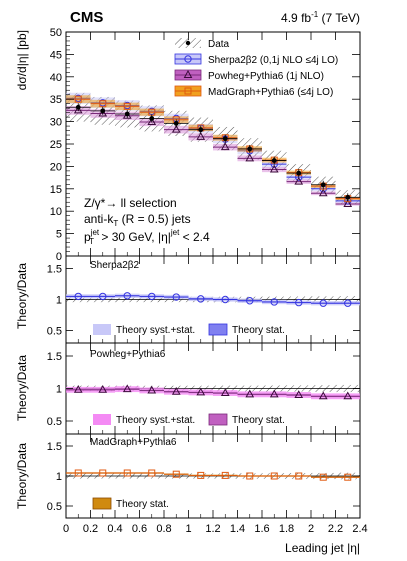 The image size is (407, 561). Describe the element at coordinates (147, 237) in the screenshot. I see `selection-line-3: pjet T > 30 GeV, |η|jet < 2.4` at that location.